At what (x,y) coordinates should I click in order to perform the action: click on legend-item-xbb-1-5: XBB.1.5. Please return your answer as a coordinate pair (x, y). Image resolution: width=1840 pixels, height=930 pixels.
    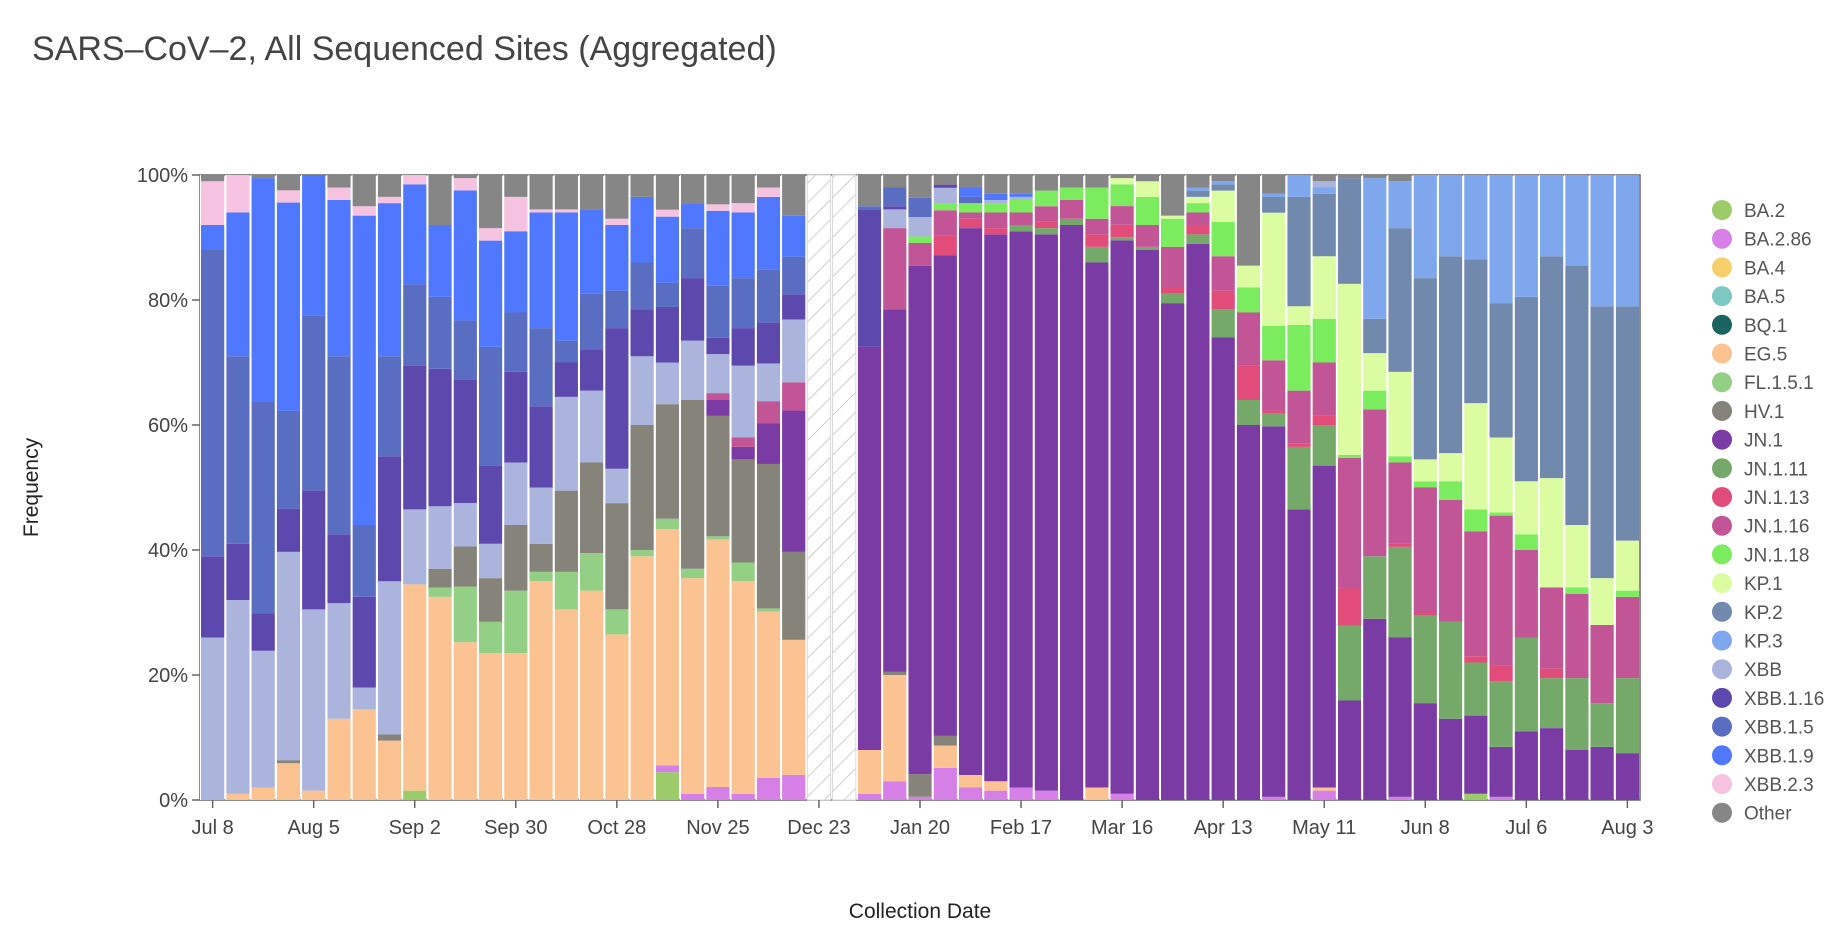
    Looking at the image, I should click on (1763, 727).